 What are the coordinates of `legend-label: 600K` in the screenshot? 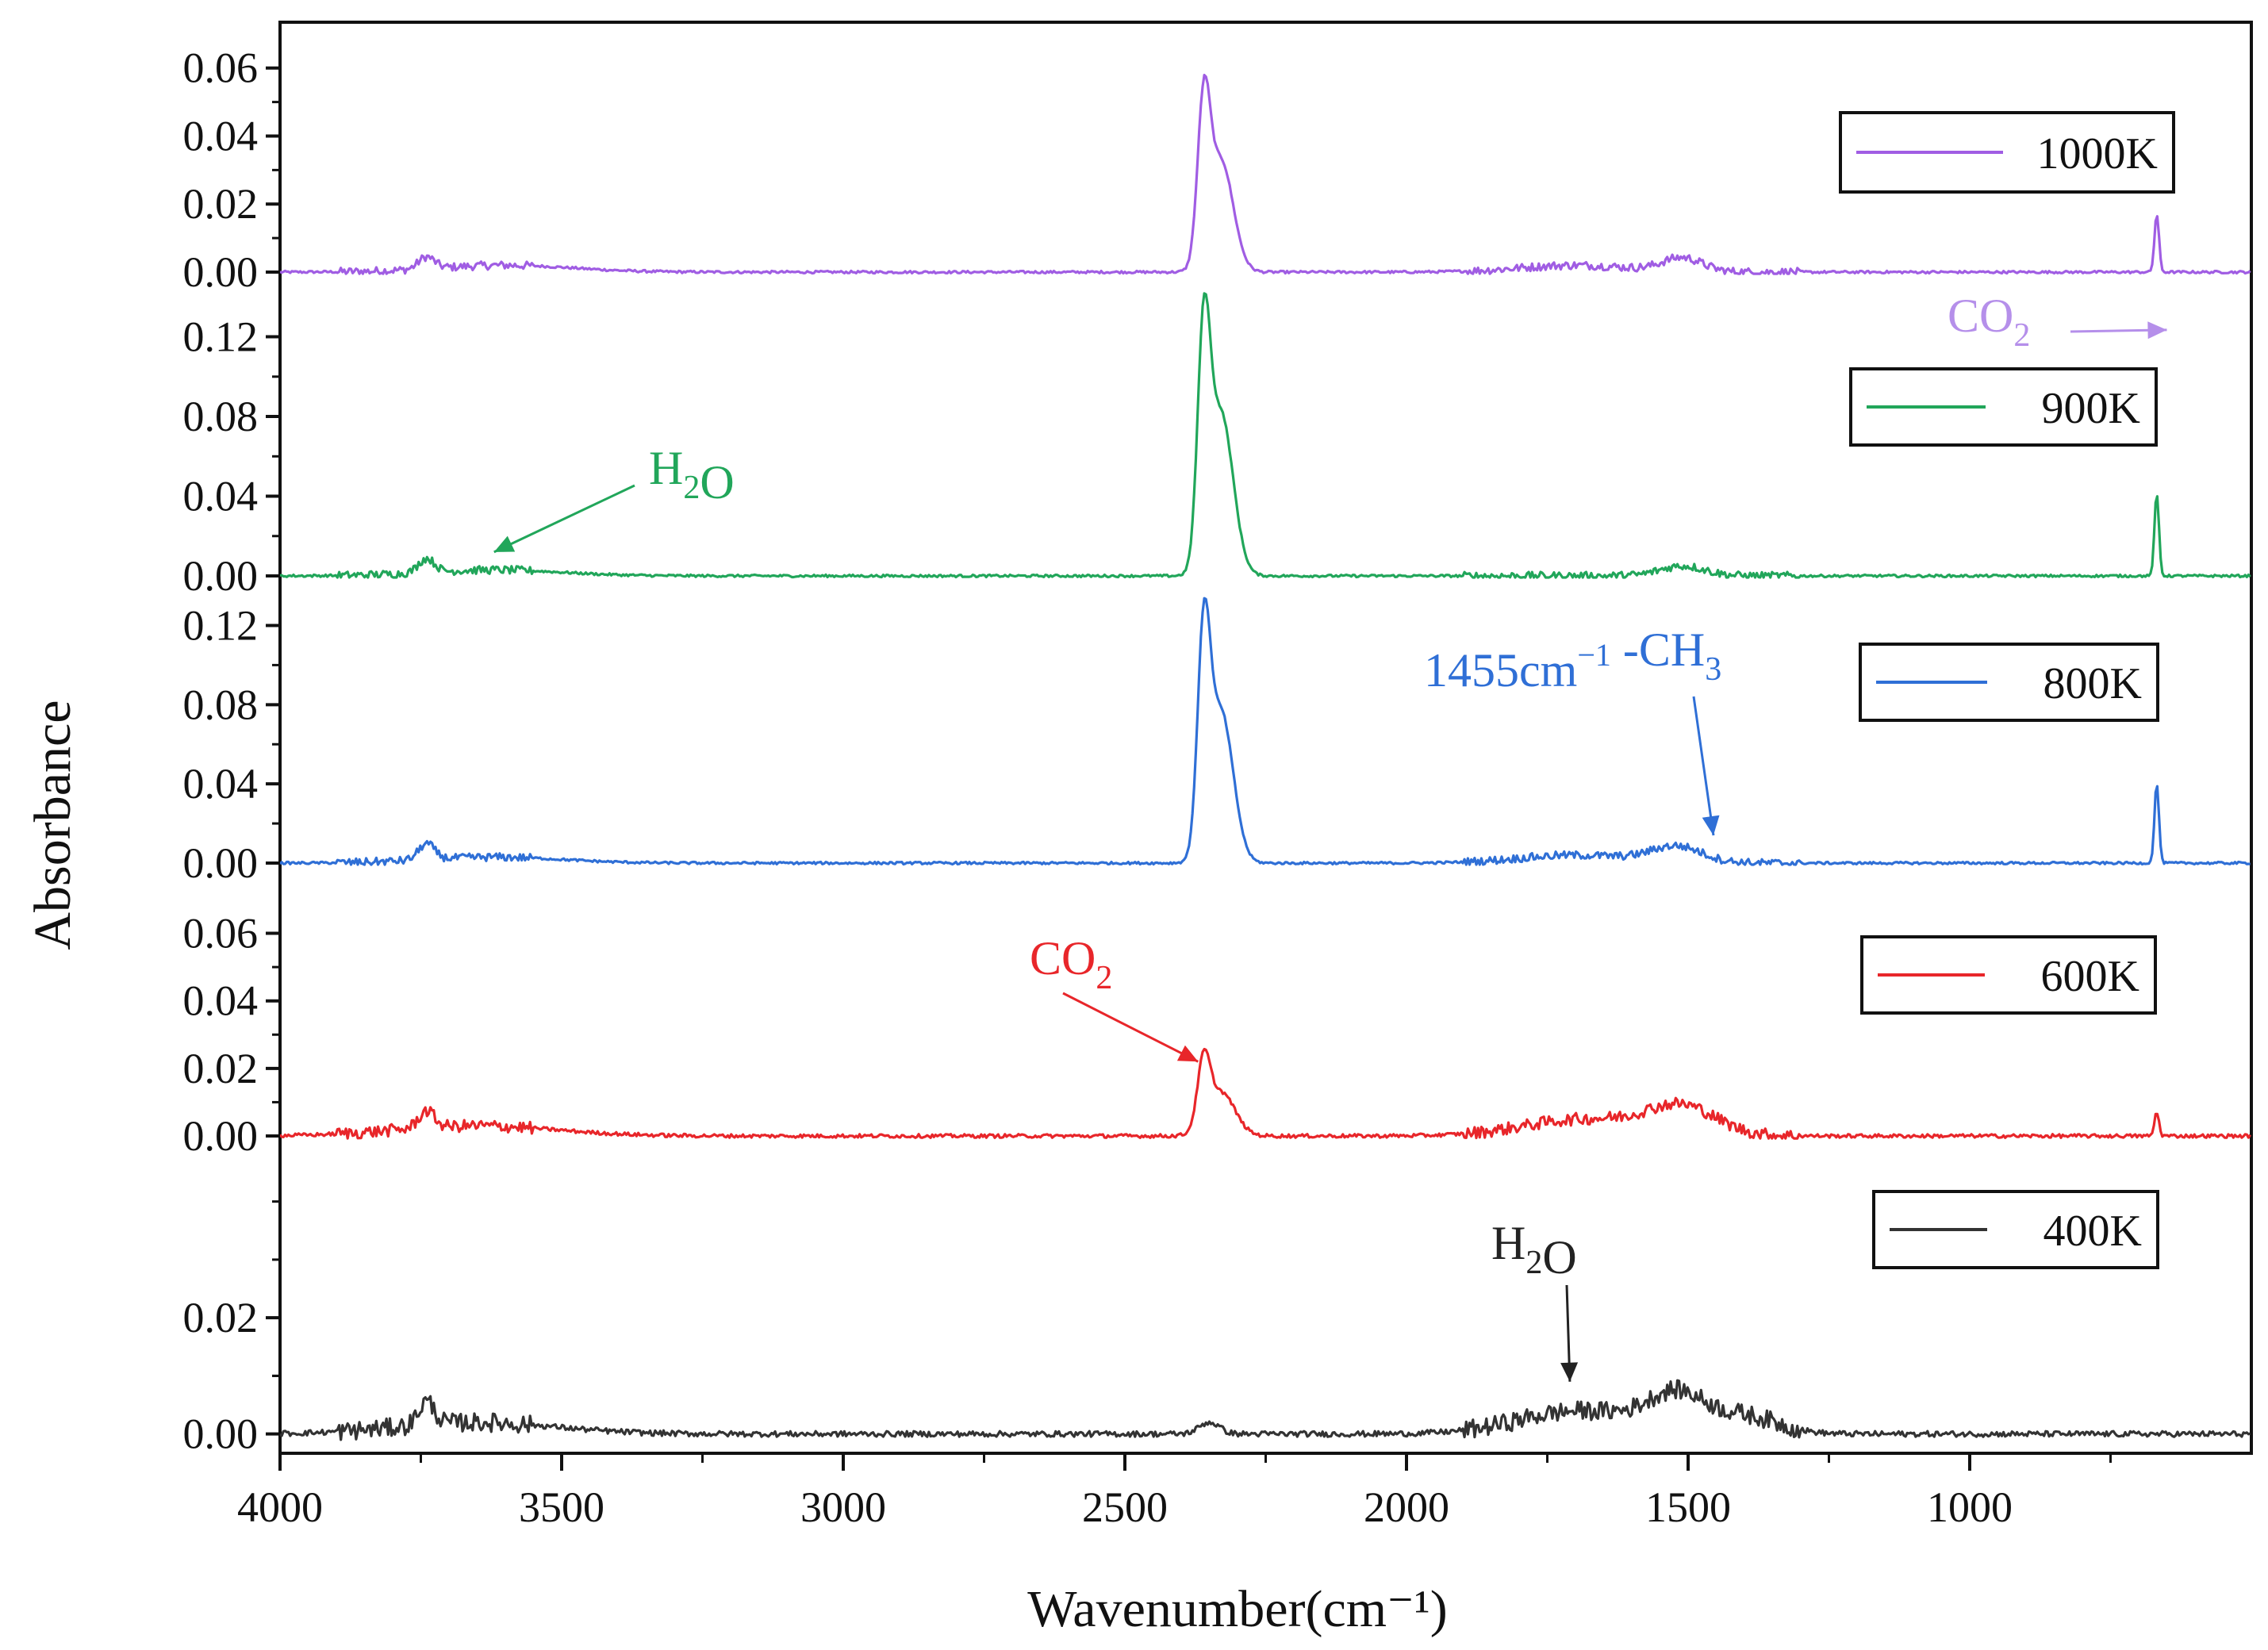 It's located at (2090, 976).